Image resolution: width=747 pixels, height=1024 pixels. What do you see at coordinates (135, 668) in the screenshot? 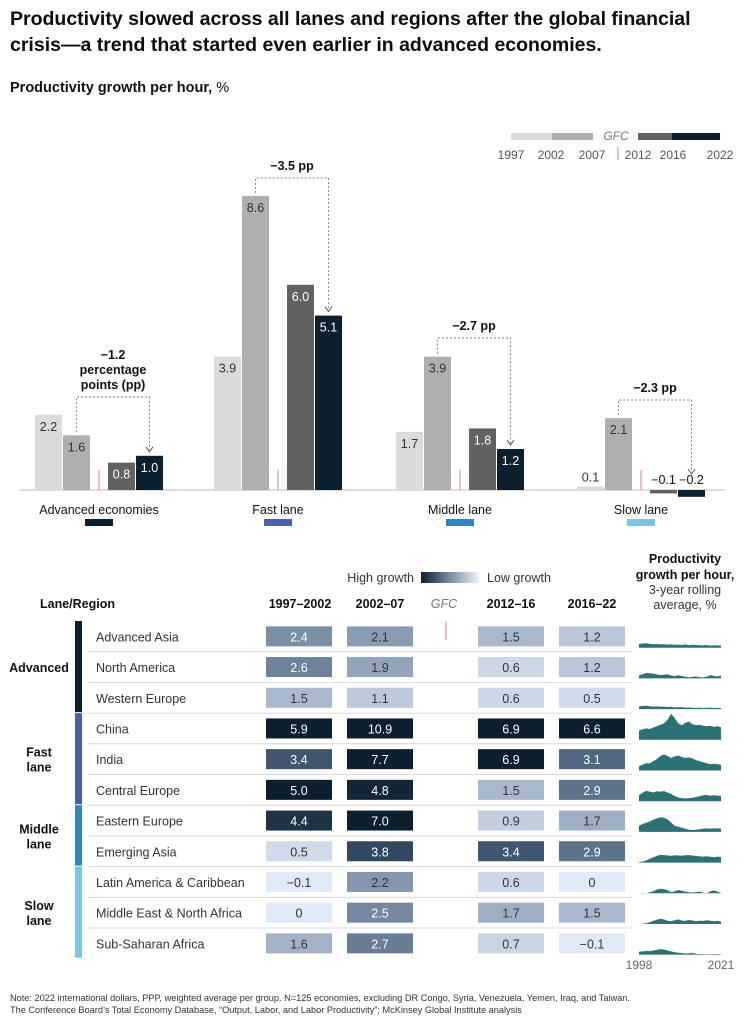
I see `region-label: North America` at bounding box center [135, 668].